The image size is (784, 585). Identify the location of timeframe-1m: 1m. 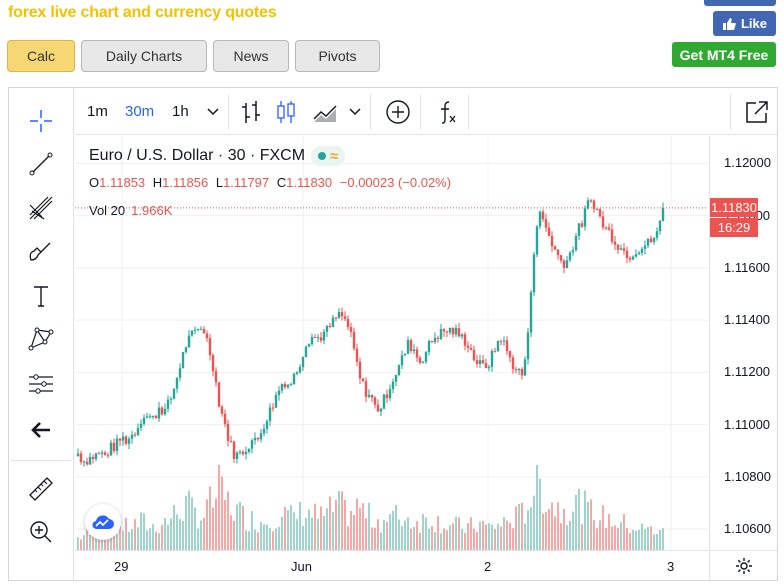
(97, 111).